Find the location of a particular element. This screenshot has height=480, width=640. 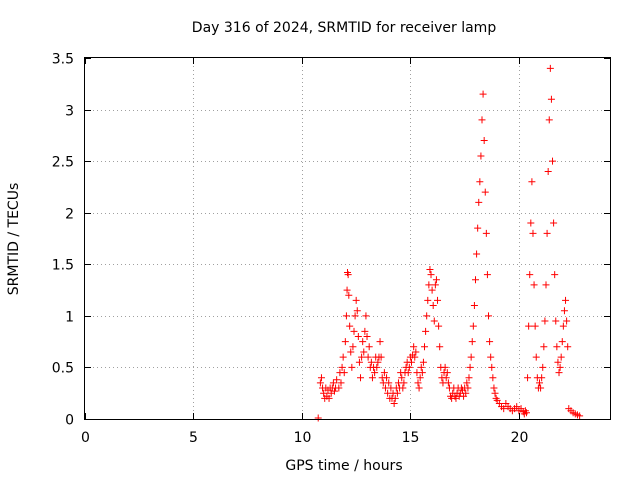

x-axis-label: GPS time / hours is located at coordinates (343, 466).